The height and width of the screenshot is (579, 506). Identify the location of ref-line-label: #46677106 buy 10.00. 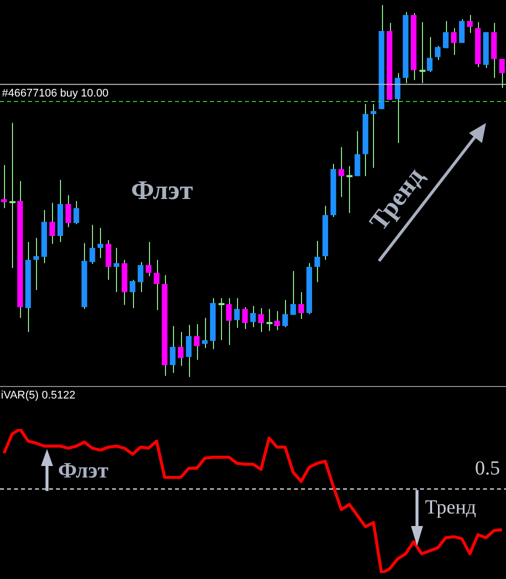
(55, 94).